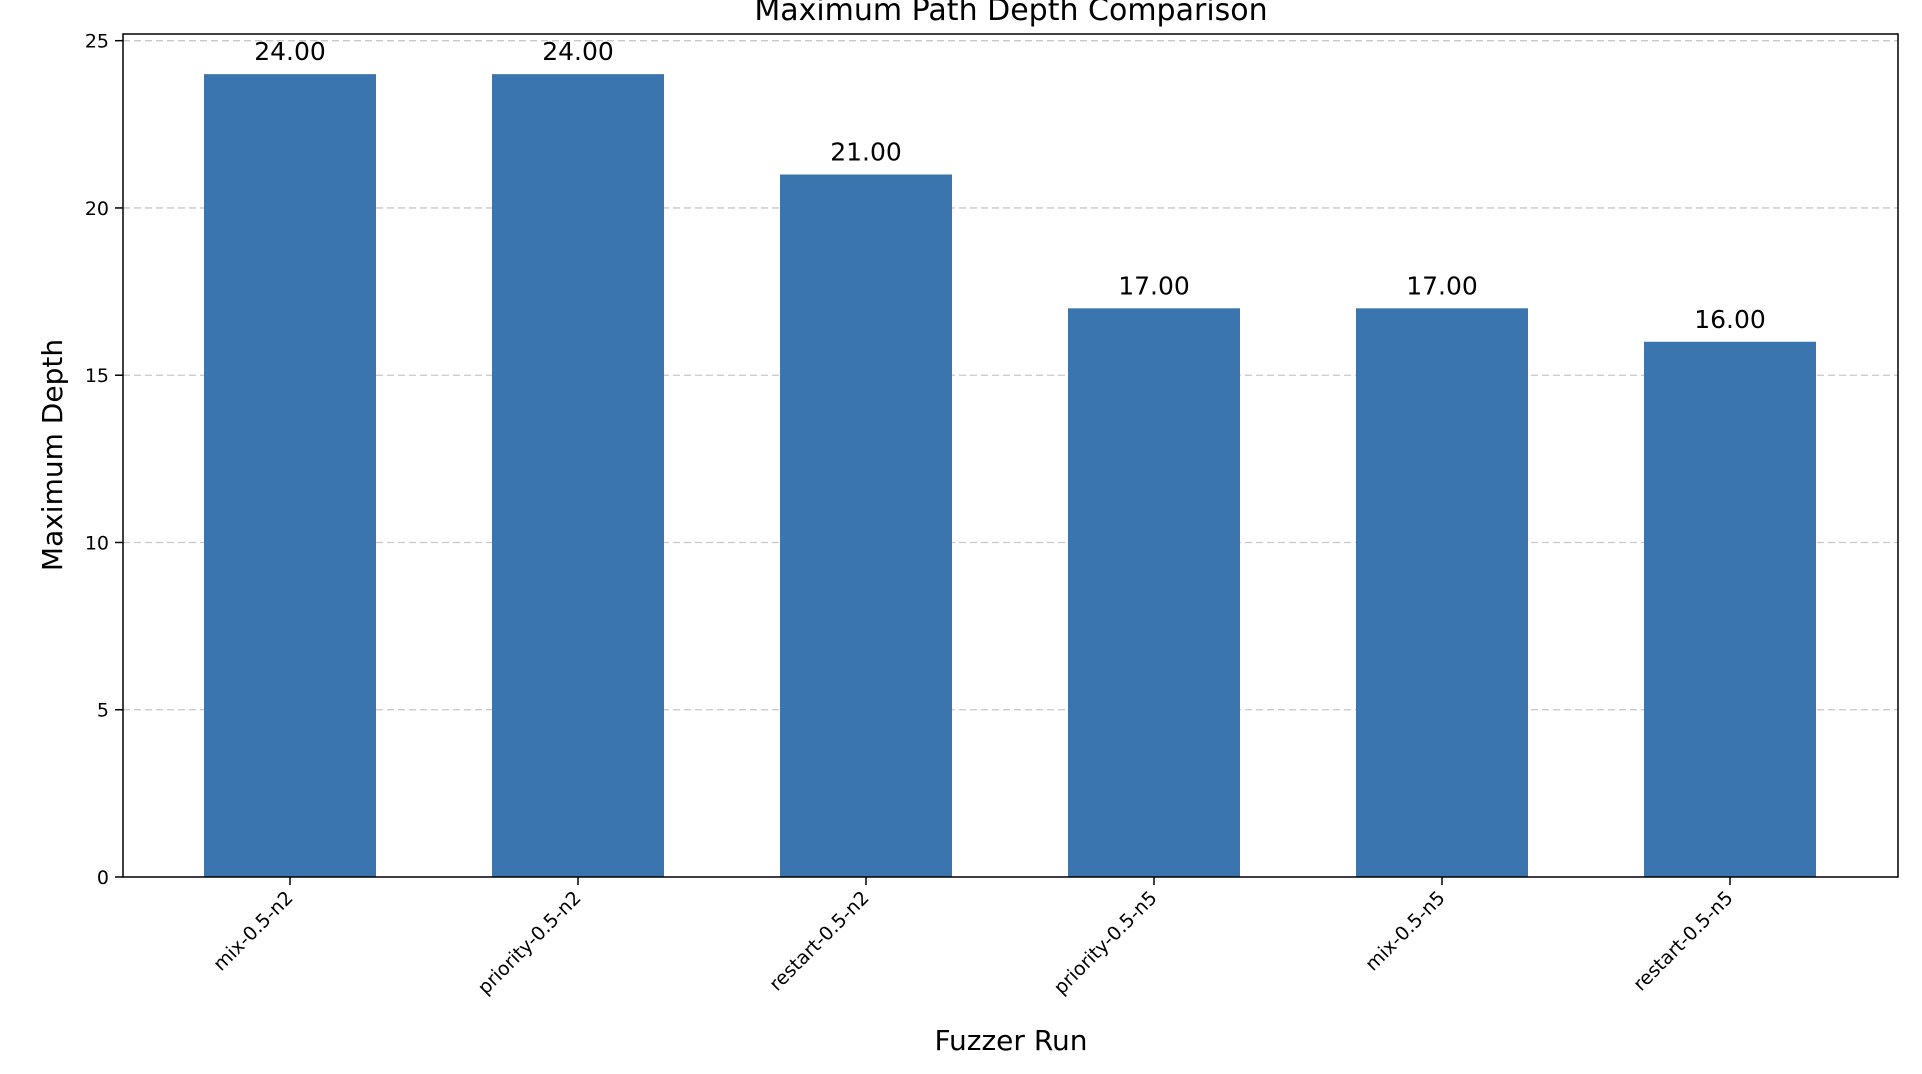 This screenshot has width=1922, height=1074. What do you see at coordinates (1405, 931) in the screenshot?
I see `x-tick-label: mix-0.5-n5` at bounding box center [1405, 931].